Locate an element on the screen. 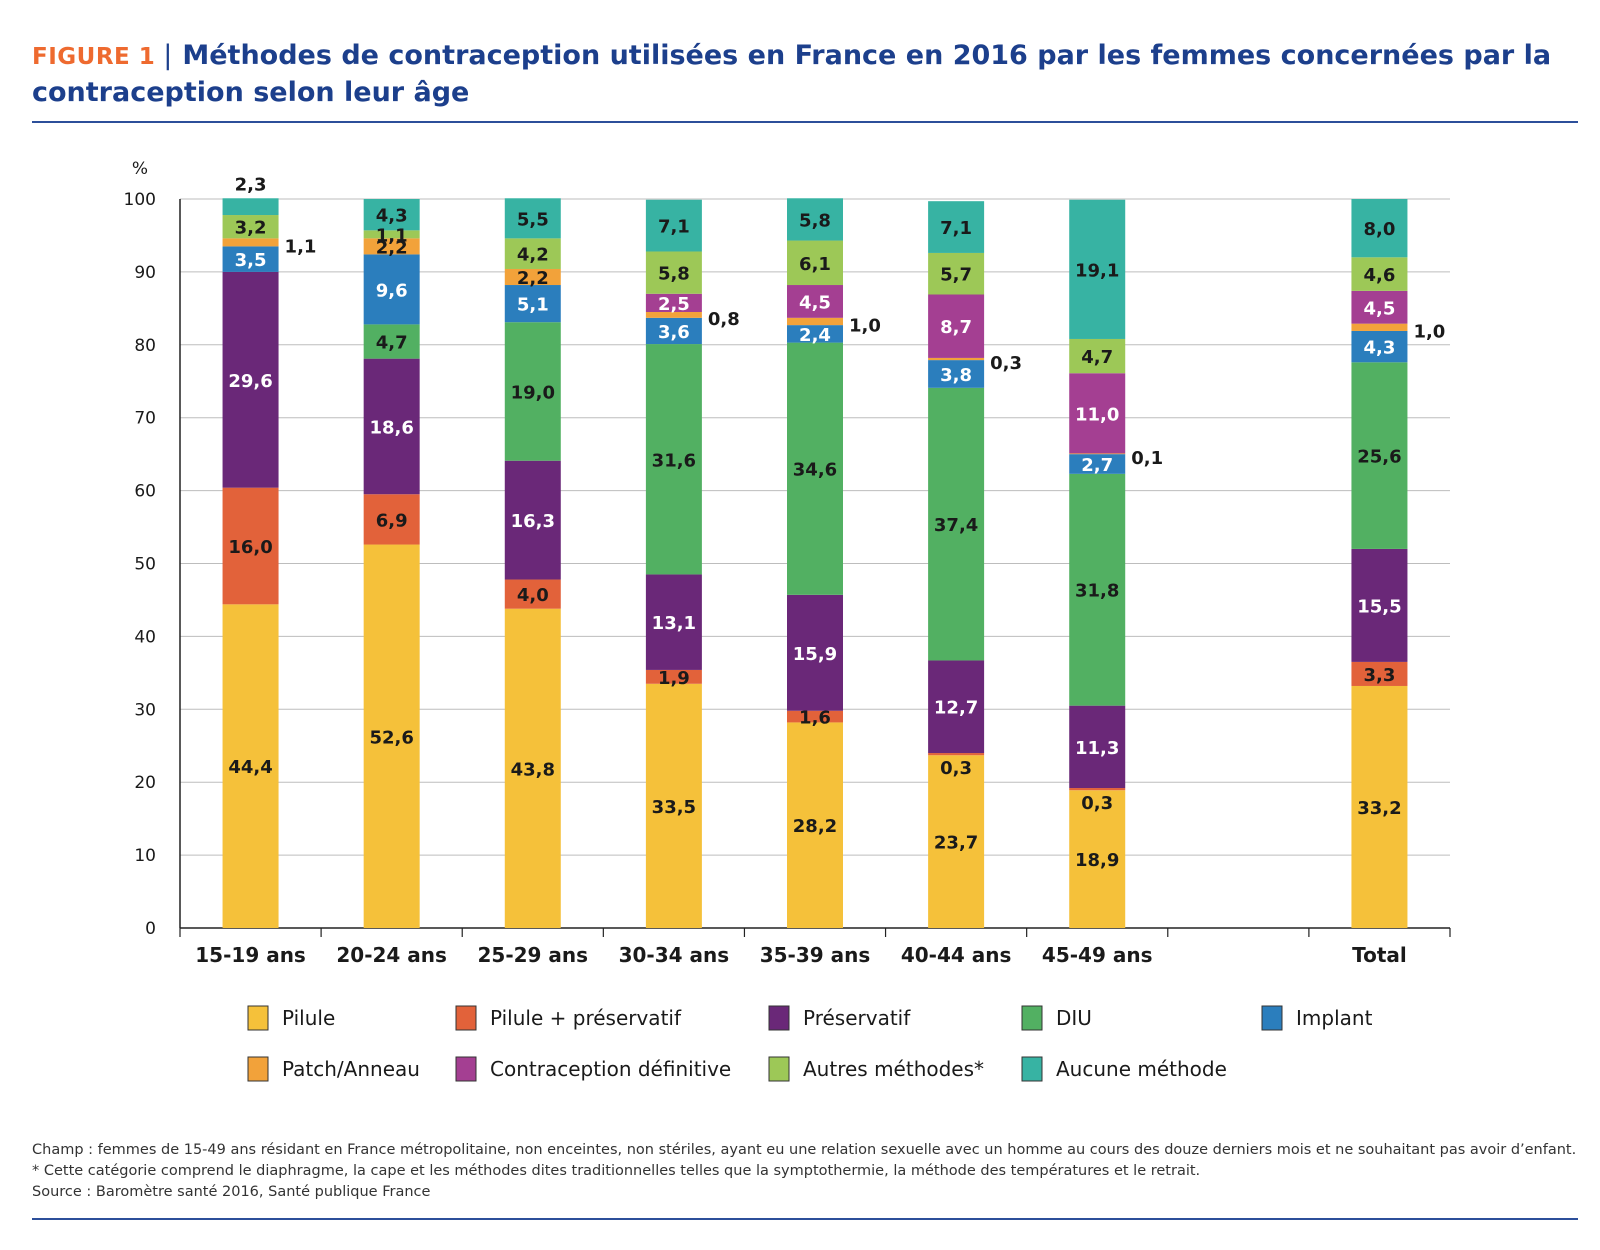  legend-label: Contraception définitive is located at coordinates (610, 1069).